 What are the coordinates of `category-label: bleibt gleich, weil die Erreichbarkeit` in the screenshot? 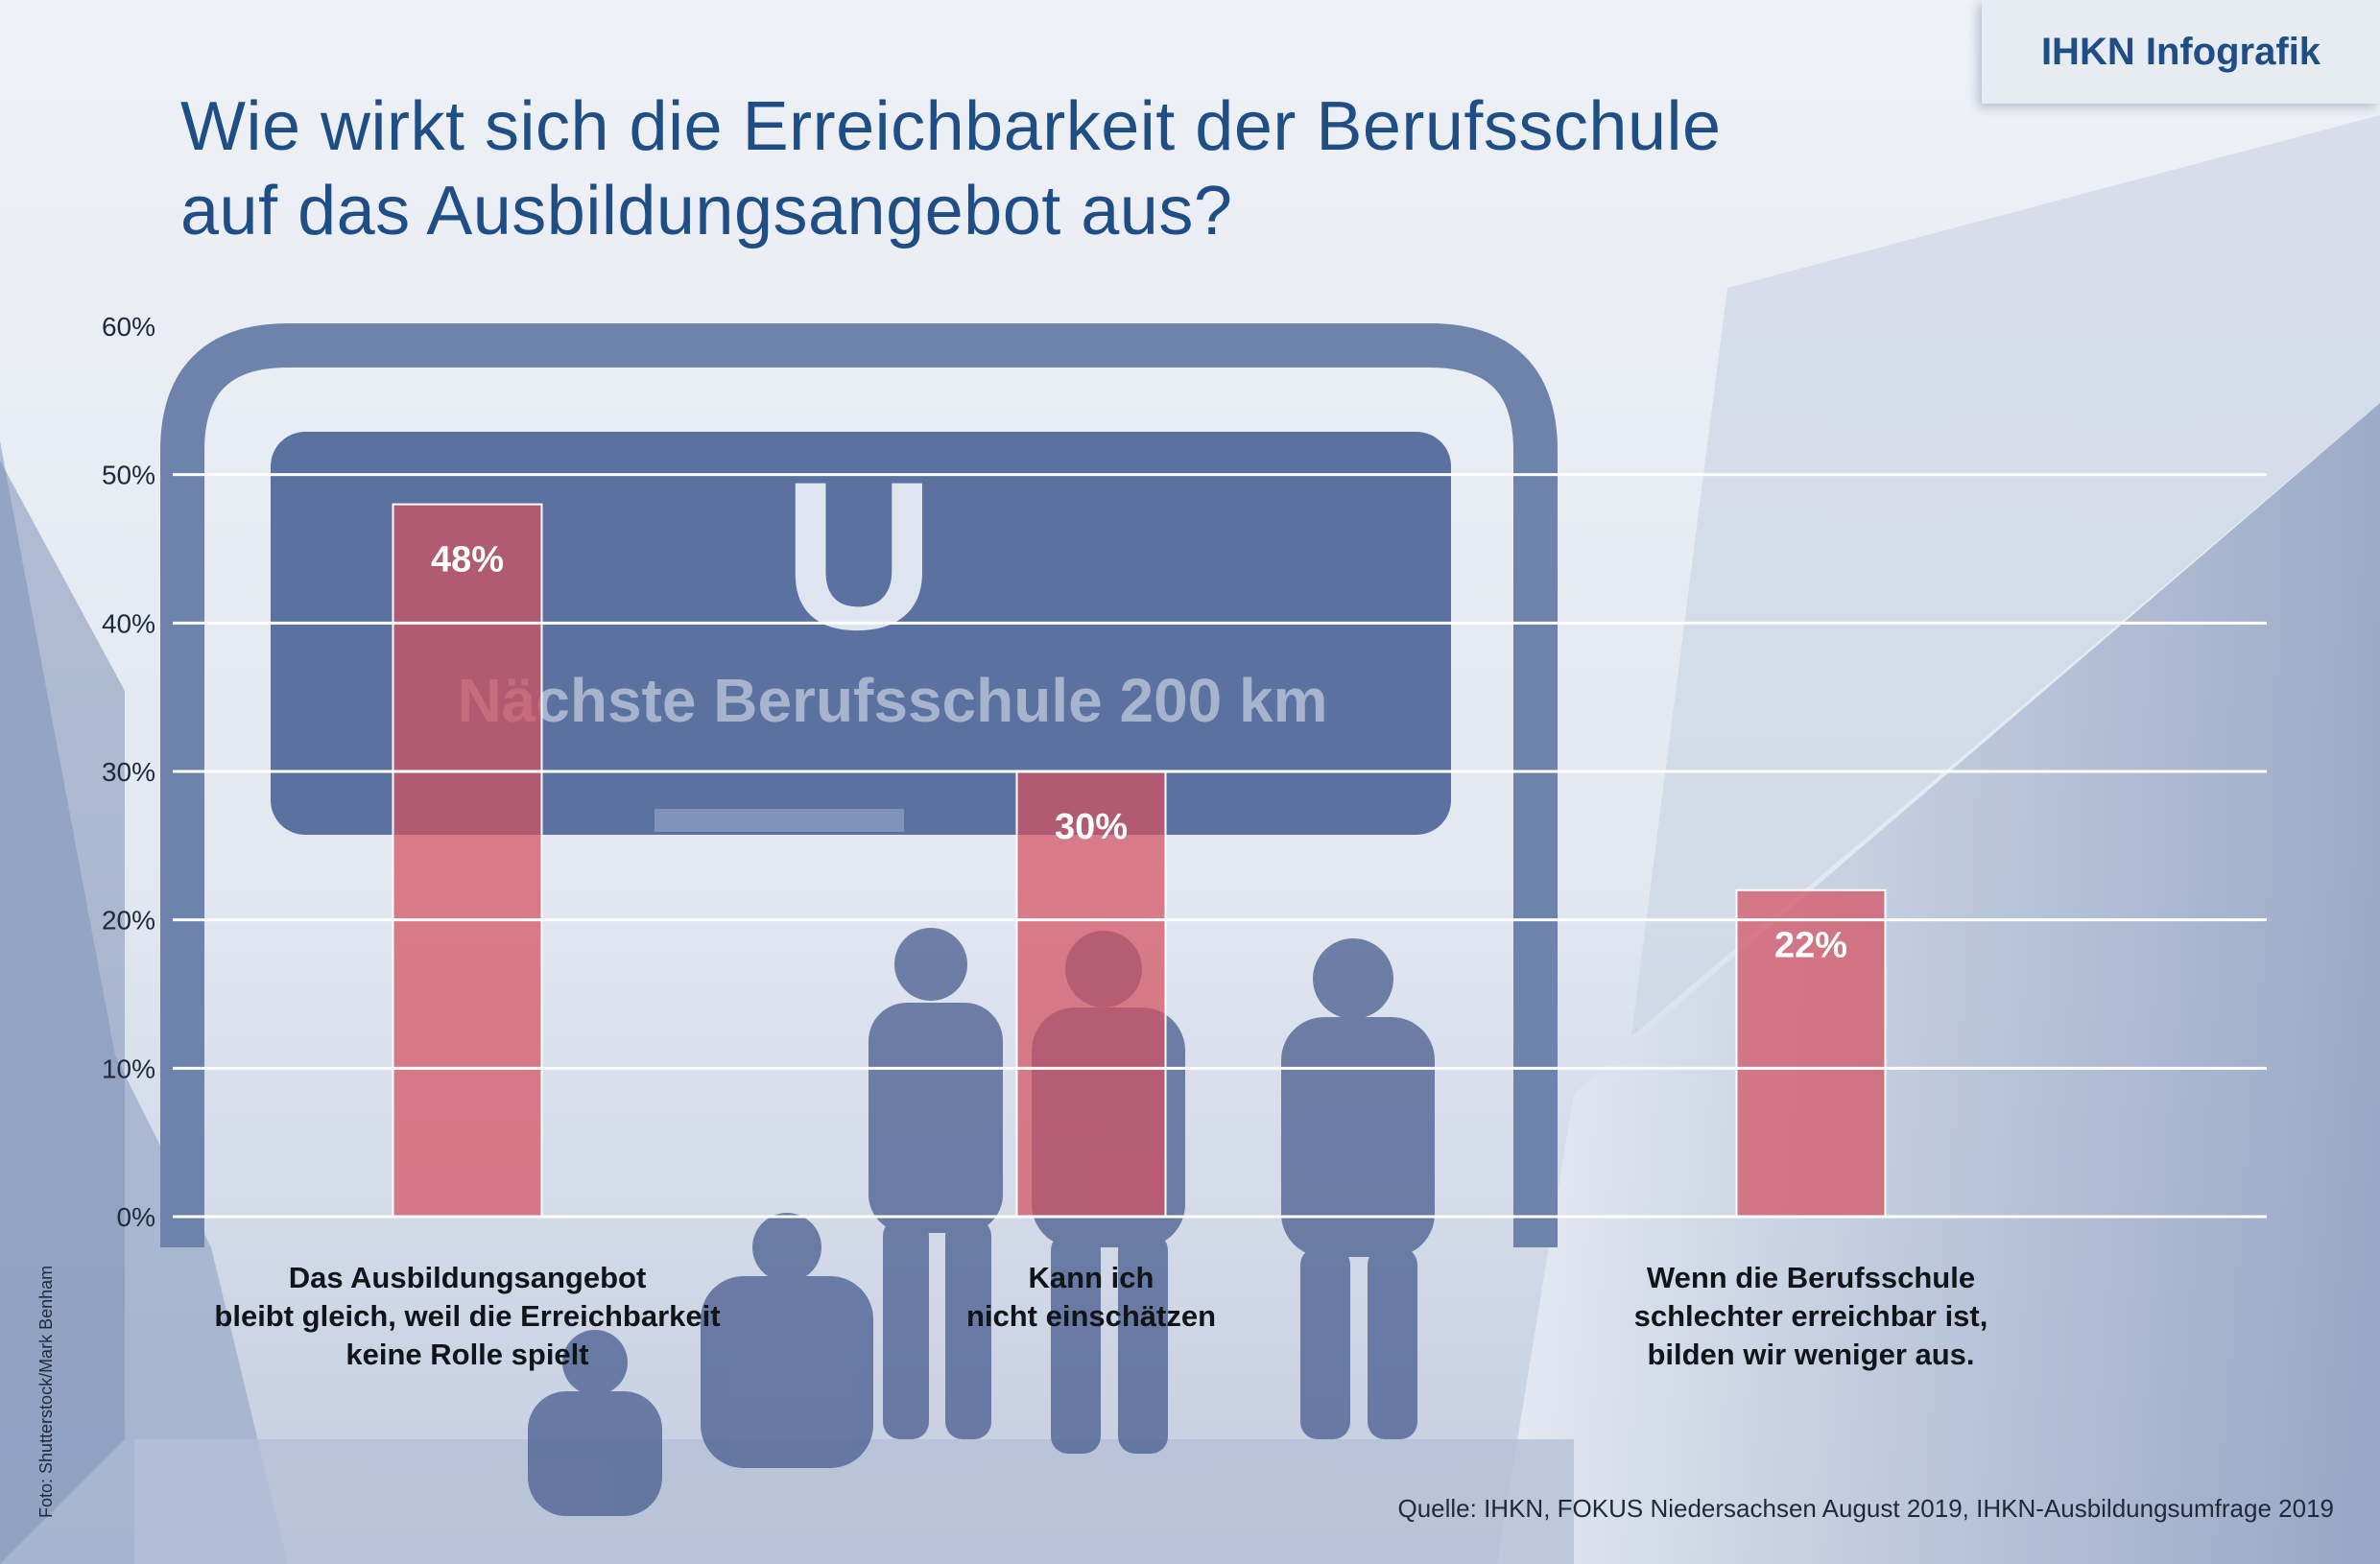 It's located at (467, 1316).